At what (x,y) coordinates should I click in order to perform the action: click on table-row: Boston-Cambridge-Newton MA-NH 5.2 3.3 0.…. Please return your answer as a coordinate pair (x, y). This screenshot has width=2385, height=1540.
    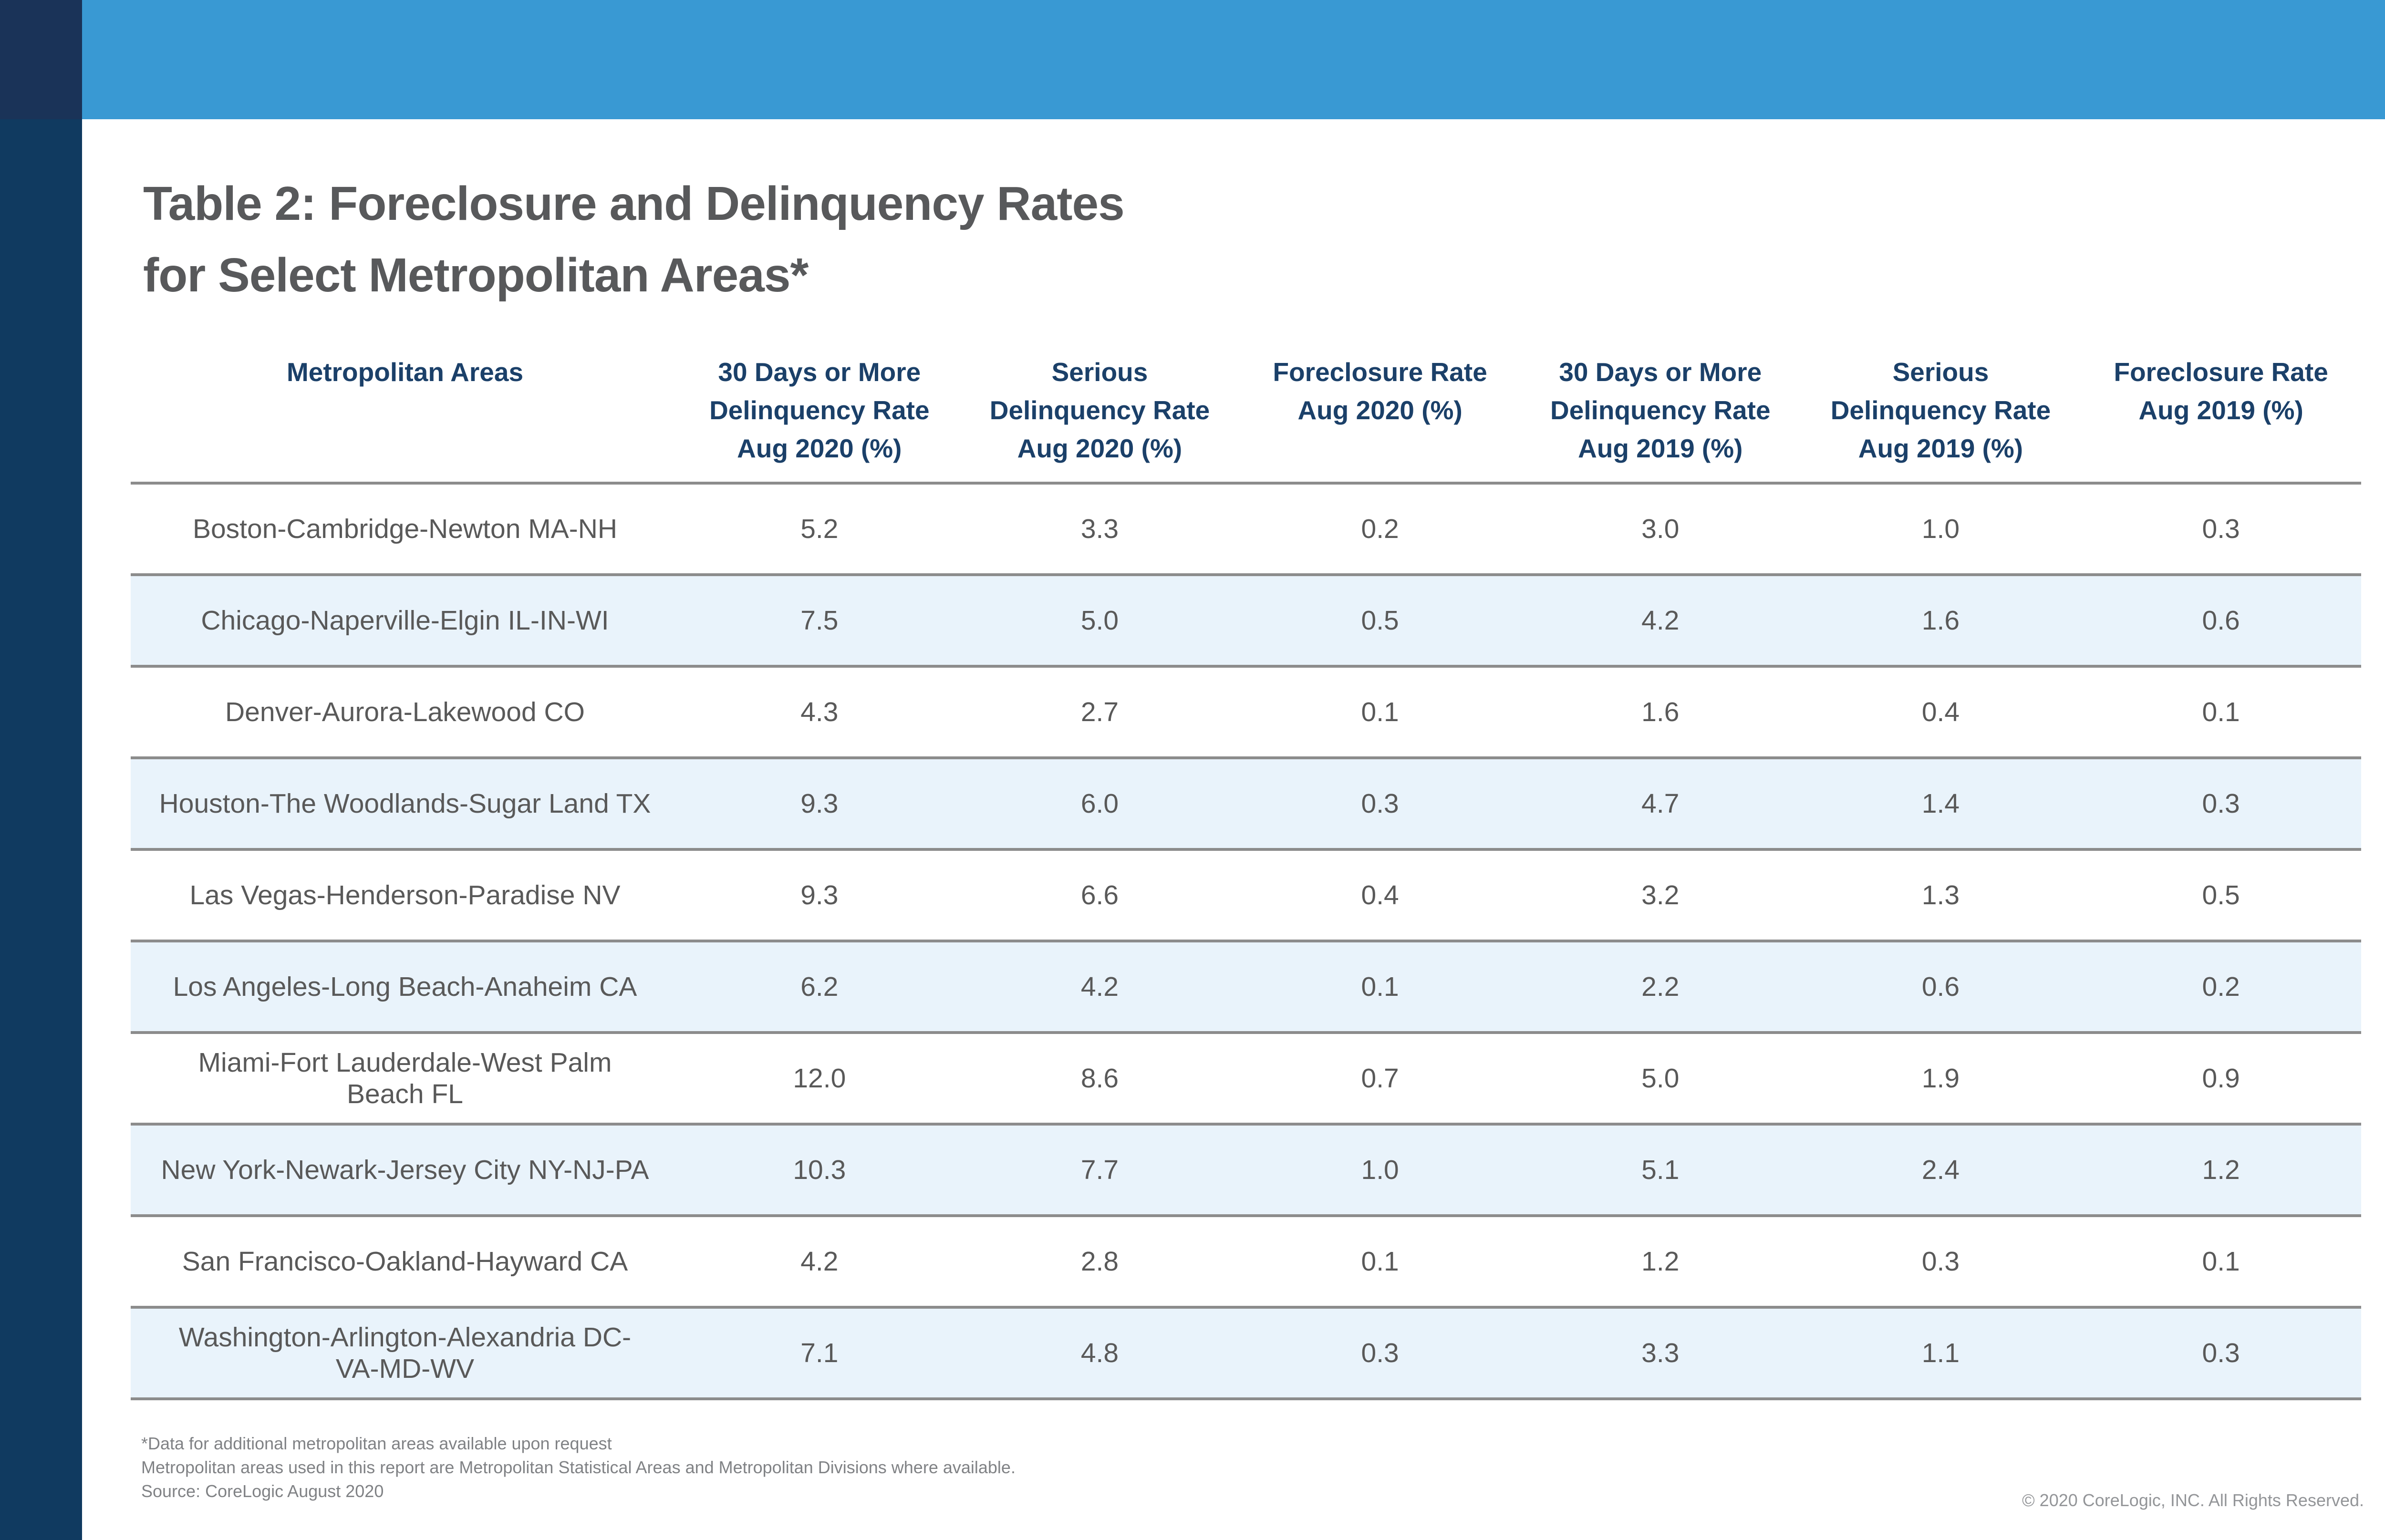
    Looking at the image, I should click on (1246, 529).